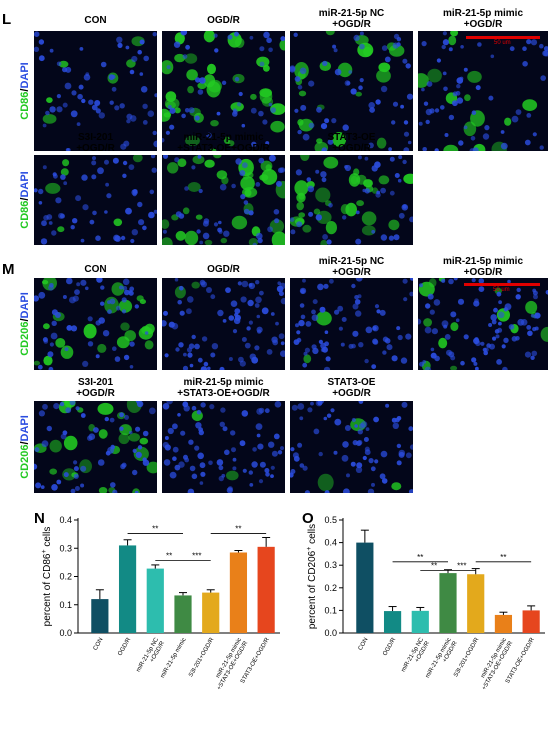  What do you see at coordinates (501, 290) in the screenshot?
I see `scale-bar-label-m: 50 um` at bounding box center [501, 290].